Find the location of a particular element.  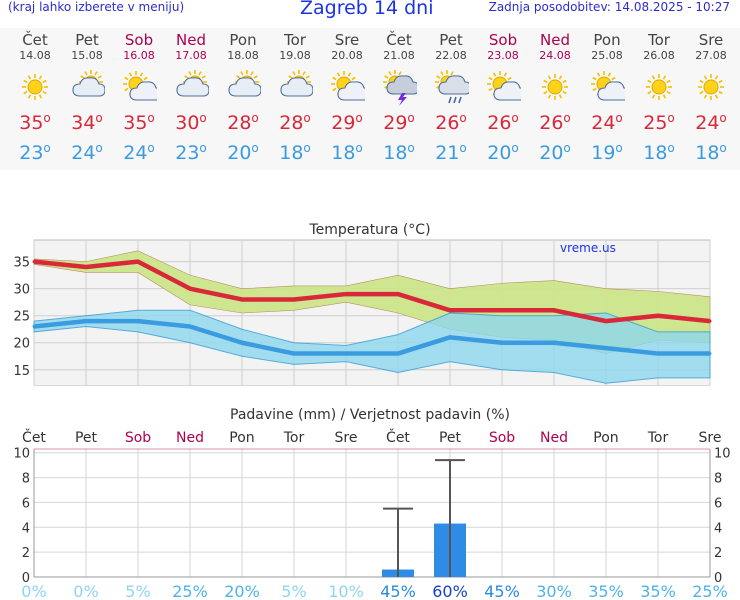

min-temperature: 24o is located at coordinates (139, 152).